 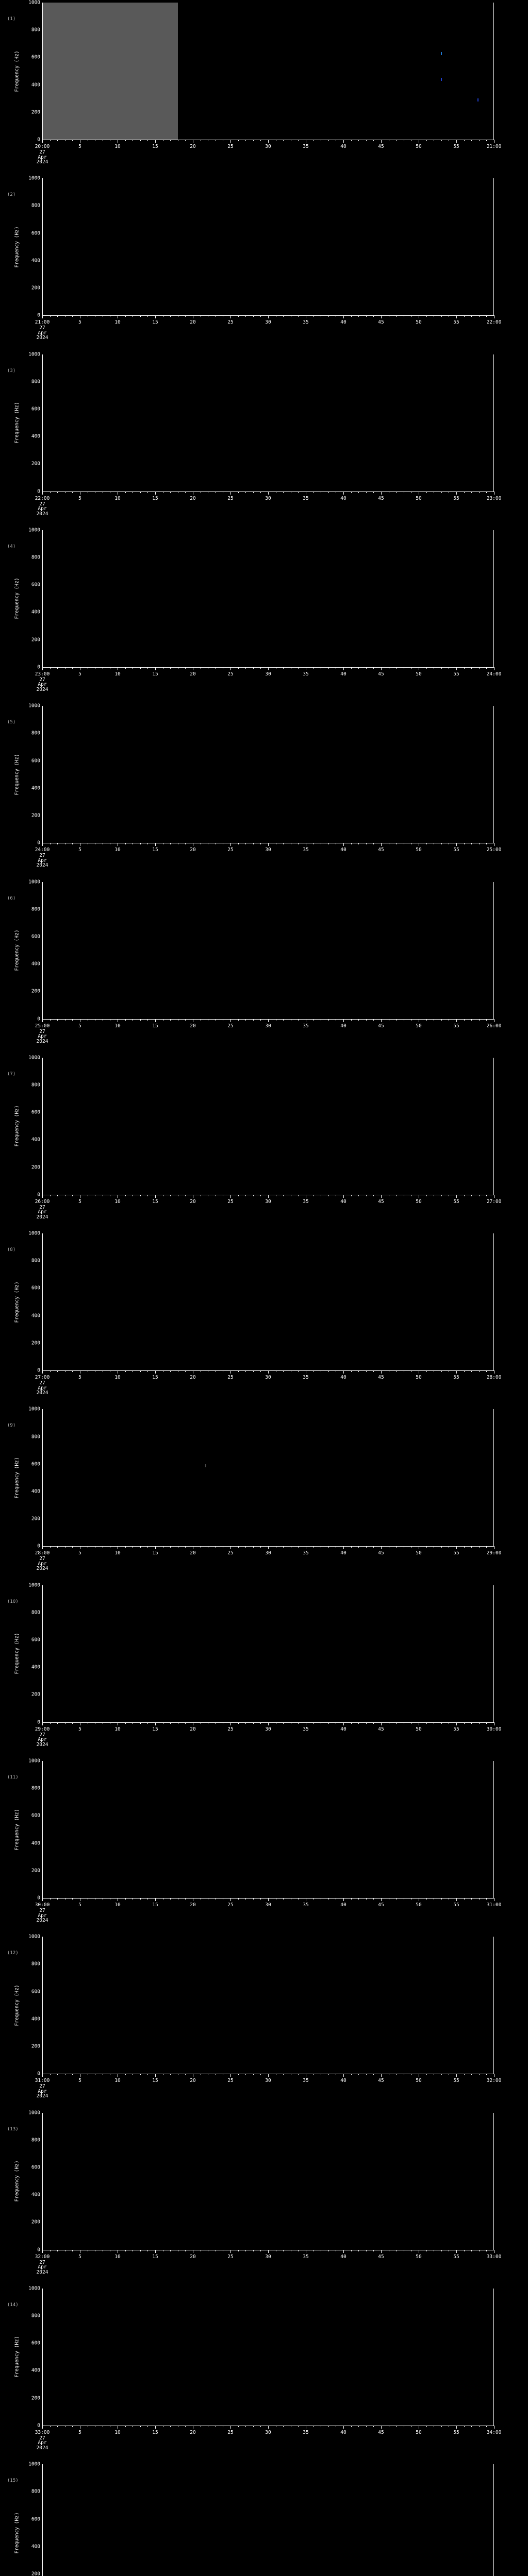 What do you see at coordinates (268, 1905) in the screenshot?
I see `x-tick-labels: 30:00 5 10 15 20 25 30 35 40 45 50 55 31:00` at bounding box center [268, 1905].